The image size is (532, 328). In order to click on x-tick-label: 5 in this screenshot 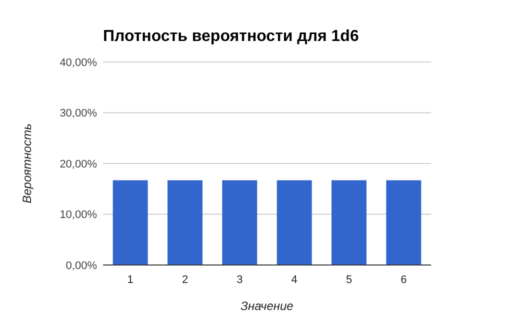, I will do `click(349, 280)`.